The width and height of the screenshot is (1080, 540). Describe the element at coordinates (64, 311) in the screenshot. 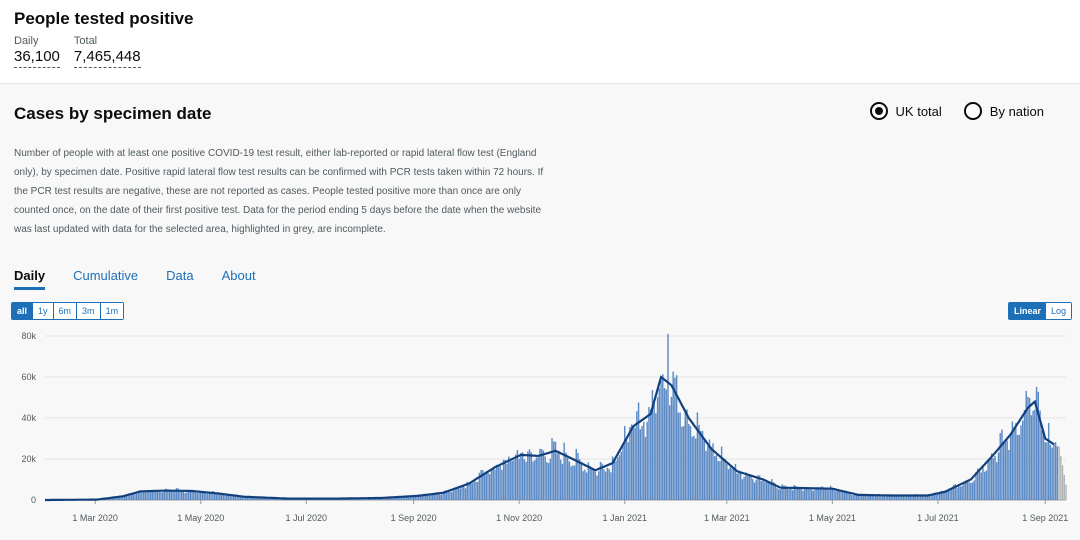

I see `range-6m-button: 6m` at that location.